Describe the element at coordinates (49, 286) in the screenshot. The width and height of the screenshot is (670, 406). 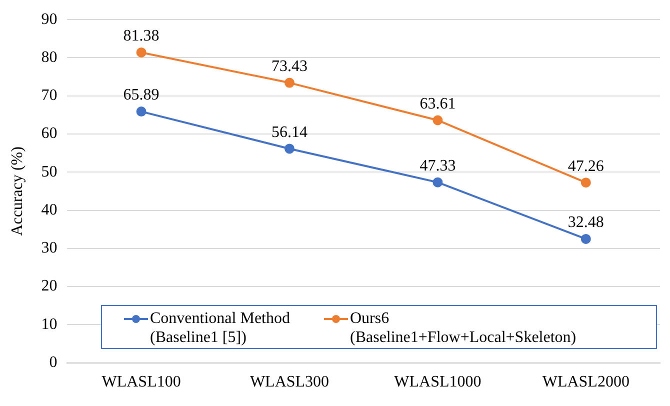
I see `y-tick-label: 20` at that location.